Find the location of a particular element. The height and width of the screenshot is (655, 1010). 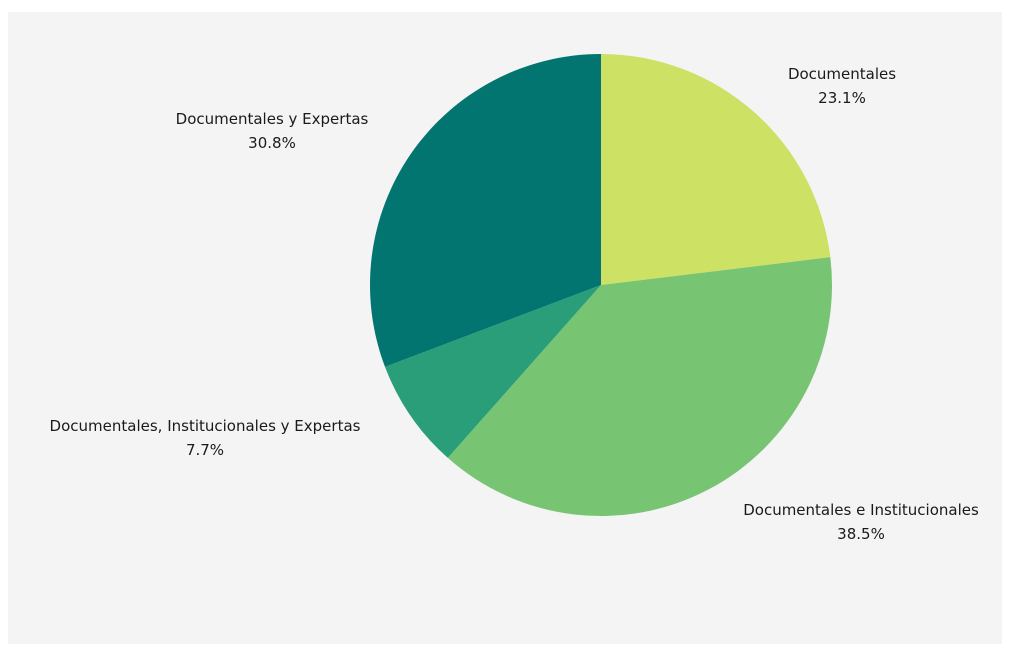

pie-slice-documentales is located at coordinates (716, 169).